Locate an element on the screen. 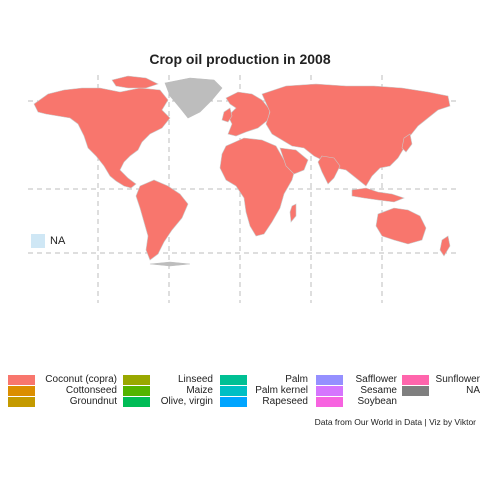  africa-shape is located at coordinates (258, 187).